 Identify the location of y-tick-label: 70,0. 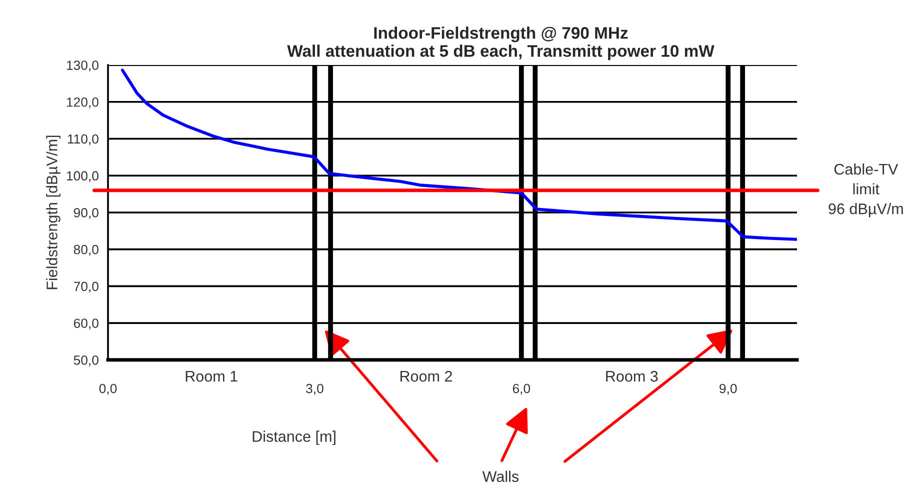
(86, 287).